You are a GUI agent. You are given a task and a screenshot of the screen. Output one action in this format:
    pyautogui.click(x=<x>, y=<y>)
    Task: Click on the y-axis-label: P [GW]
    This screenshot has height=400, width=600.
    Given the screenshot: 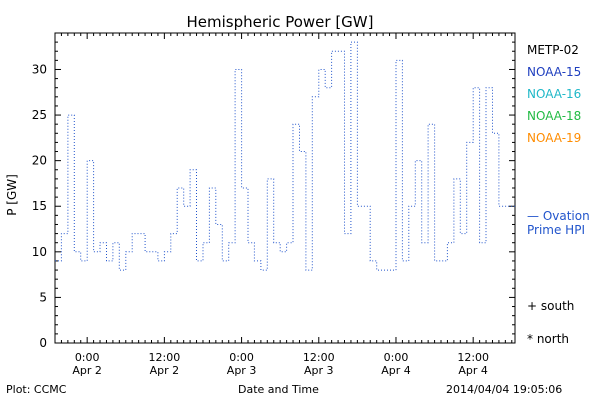 What is the action you would take?
    pyautogui.click(x=12, y=195)
    